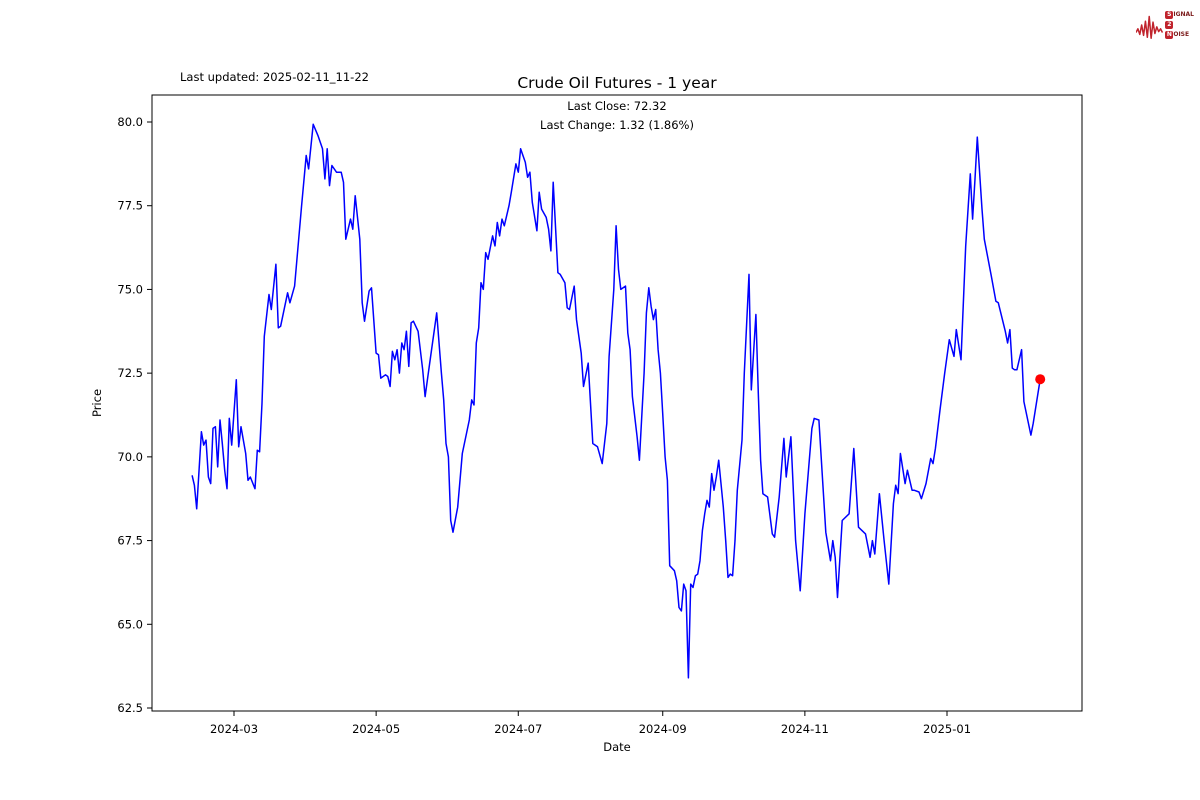 The image size is (1200, 800). I want to click on x-axis-label: Date, so click(617, 747).